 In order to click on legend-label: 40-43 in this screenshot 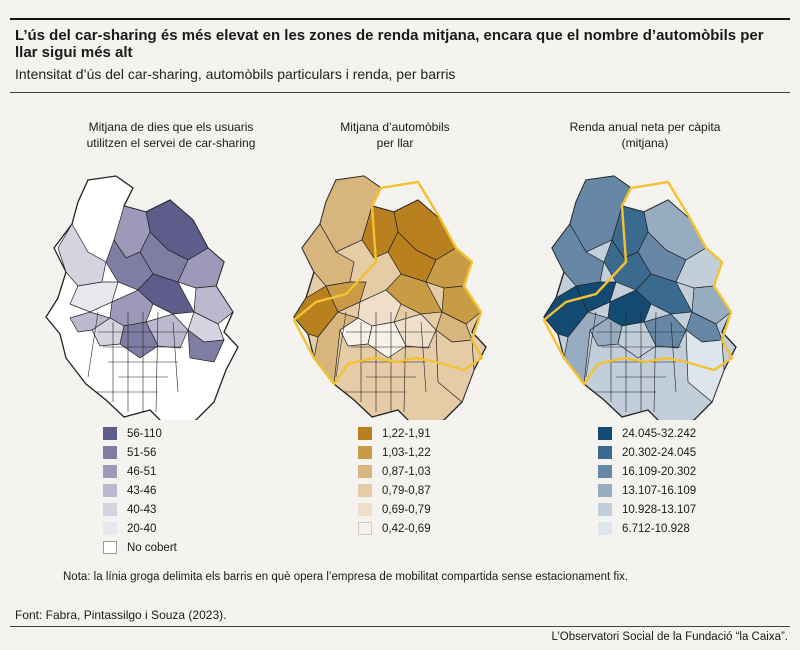, I will do `click(142, 509)`.